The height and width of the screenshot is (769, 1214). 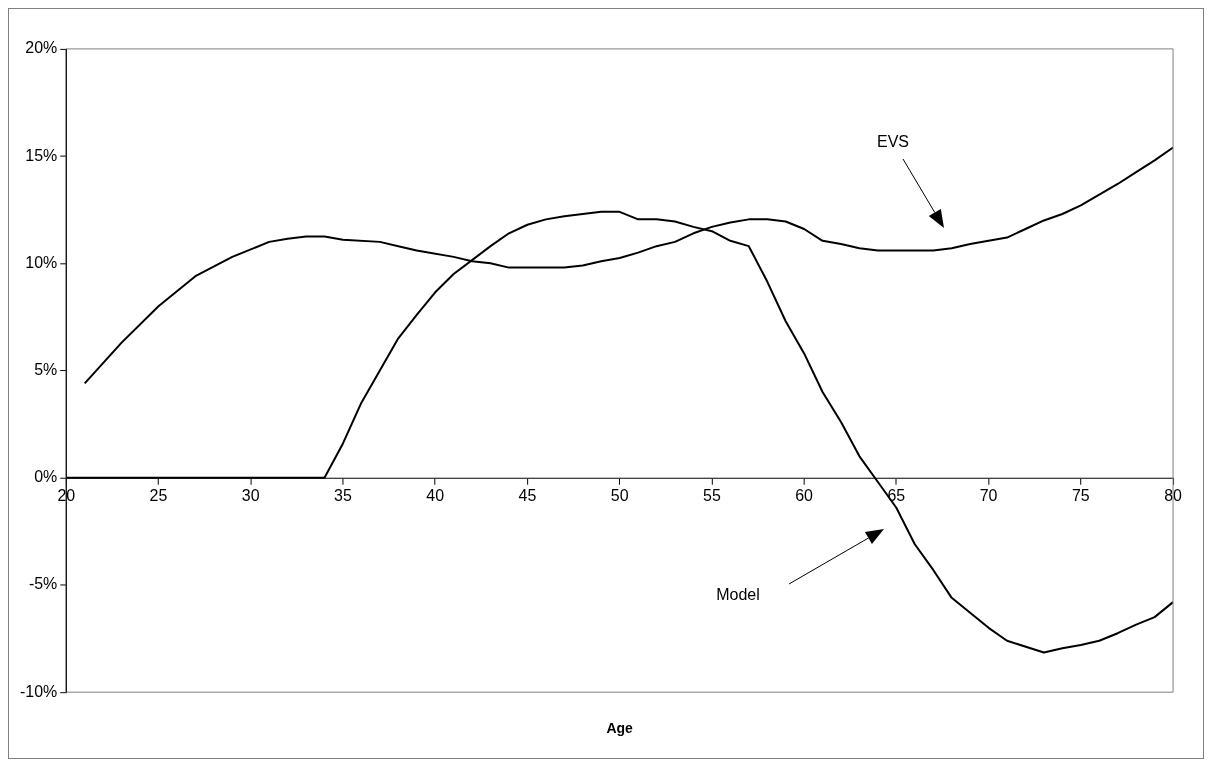 What do you see at coordinates (712, 495) in the screenshot?
I see `x-tick-label: 55` at bounding box center [712, 495].